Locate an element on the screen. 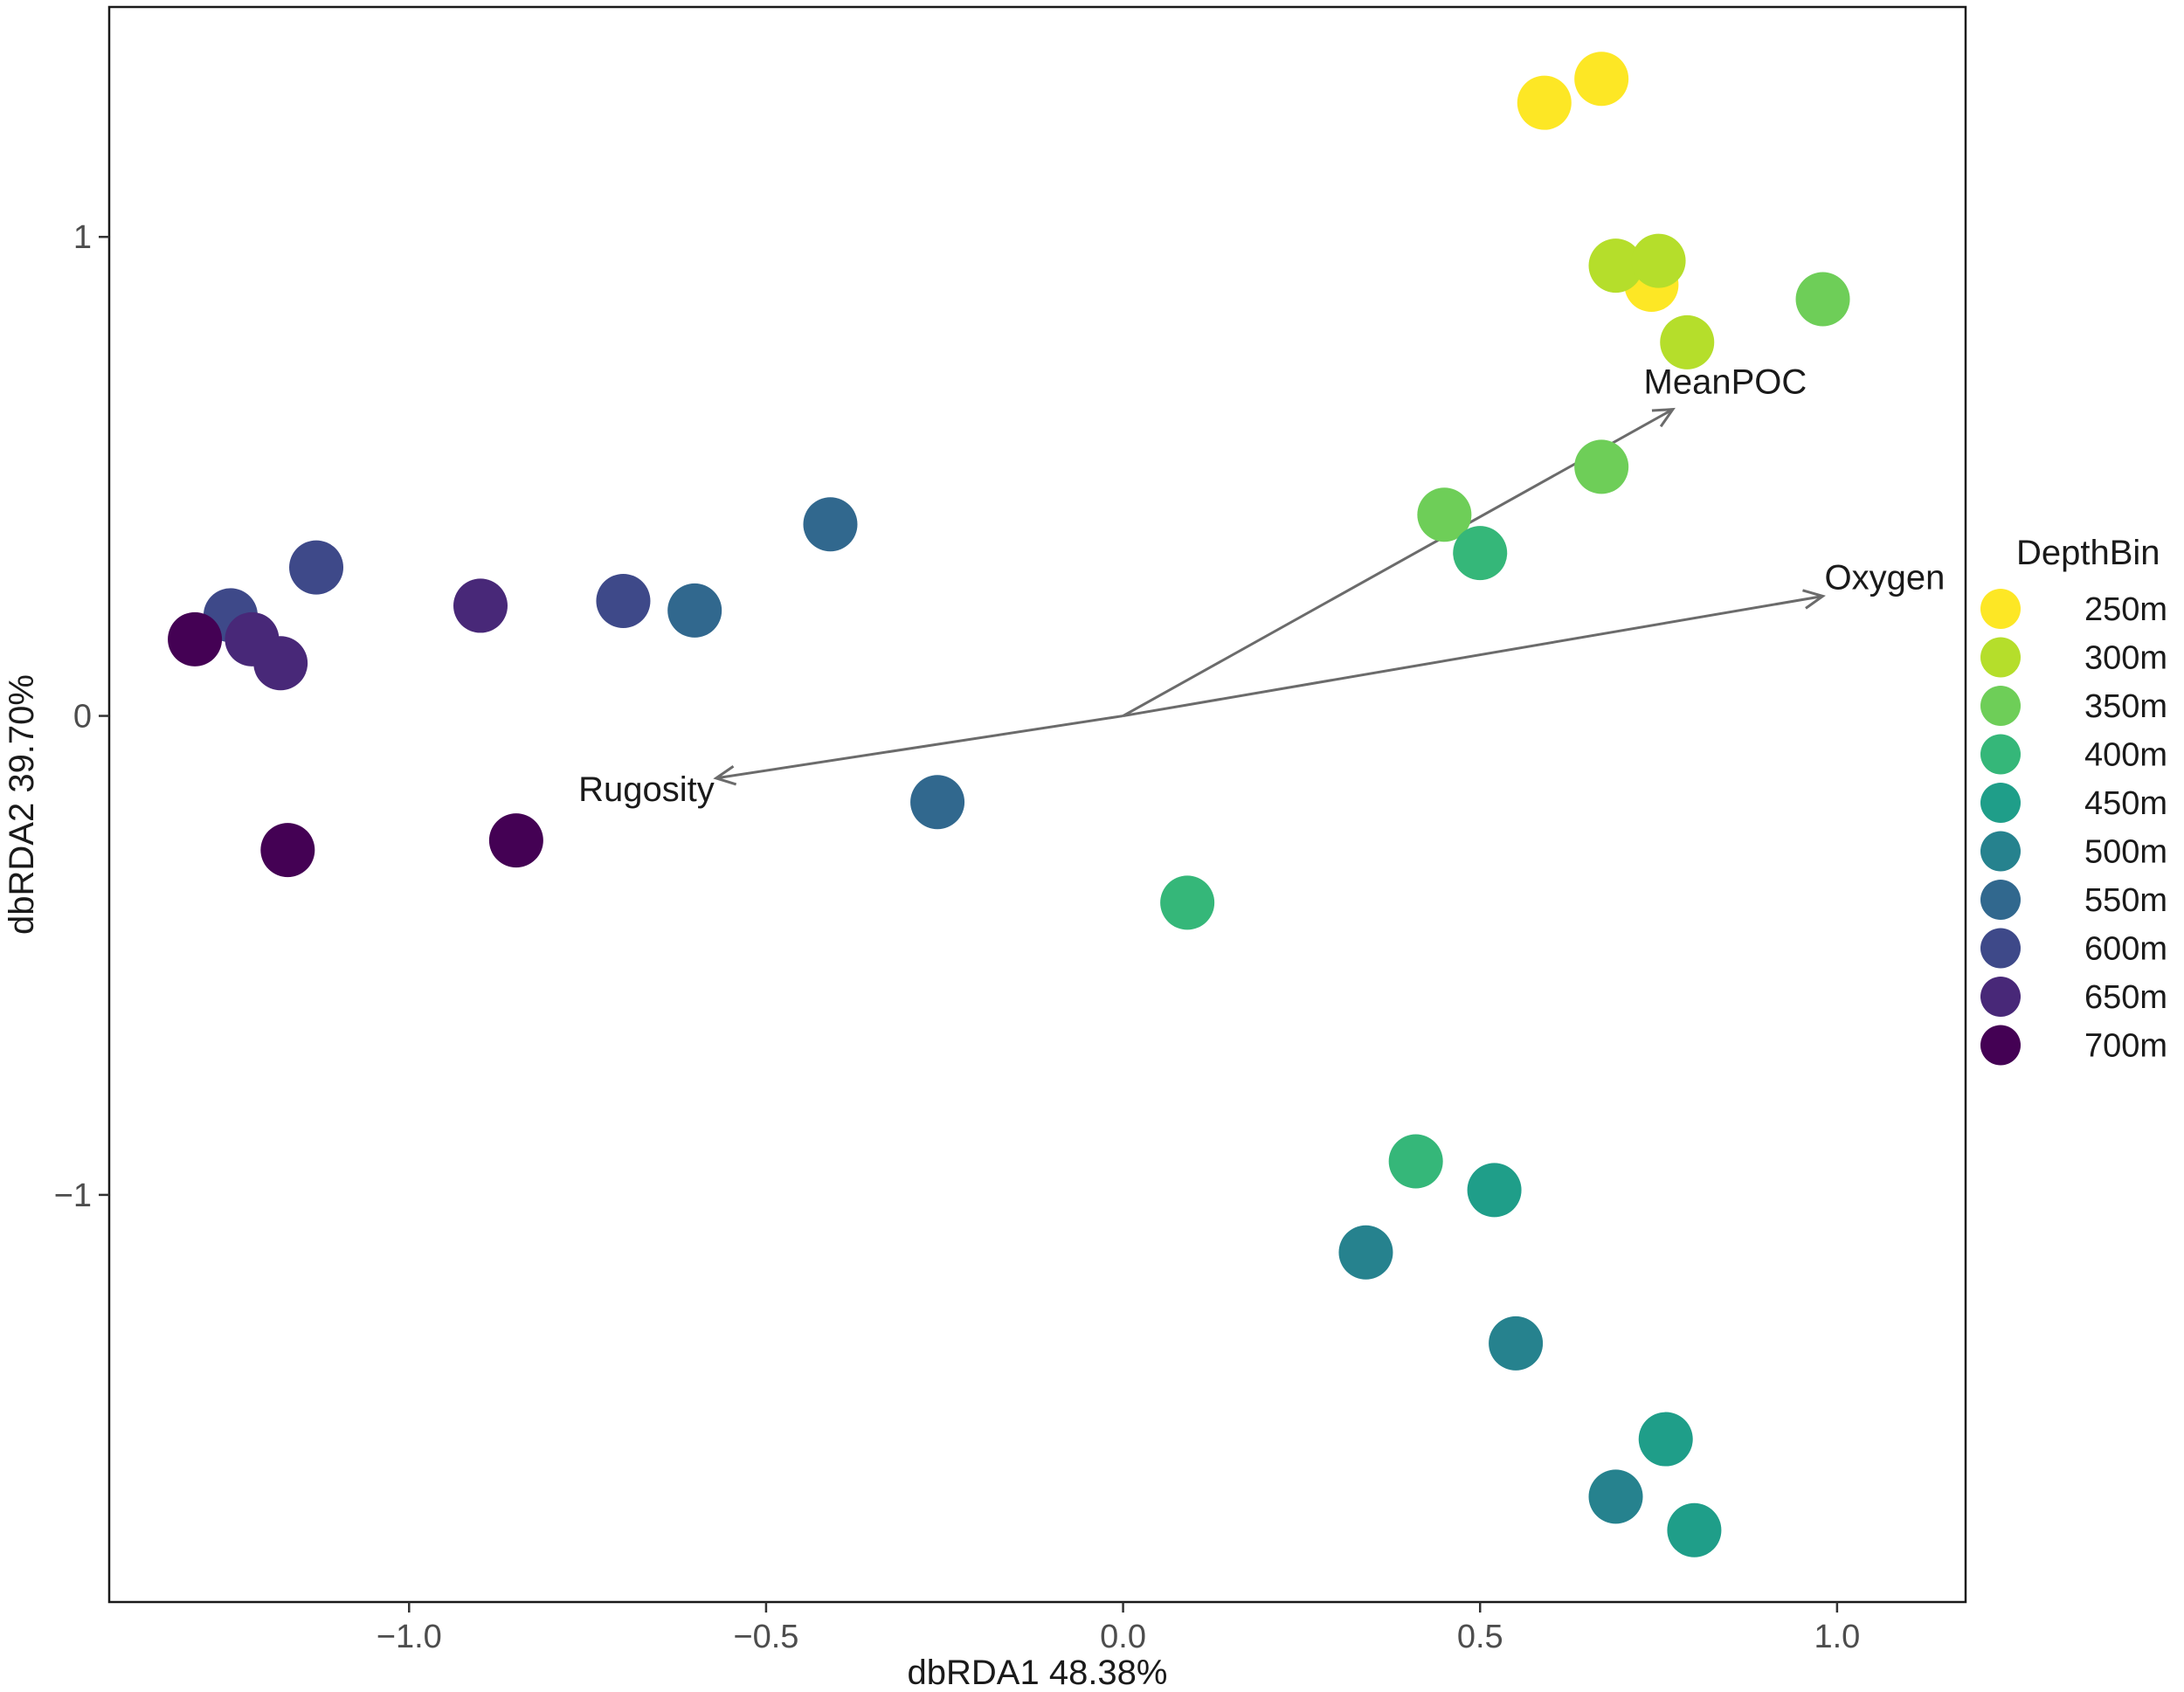  vector-meanpoc-label: MeanPOC is located at coordinates (1725, 382).